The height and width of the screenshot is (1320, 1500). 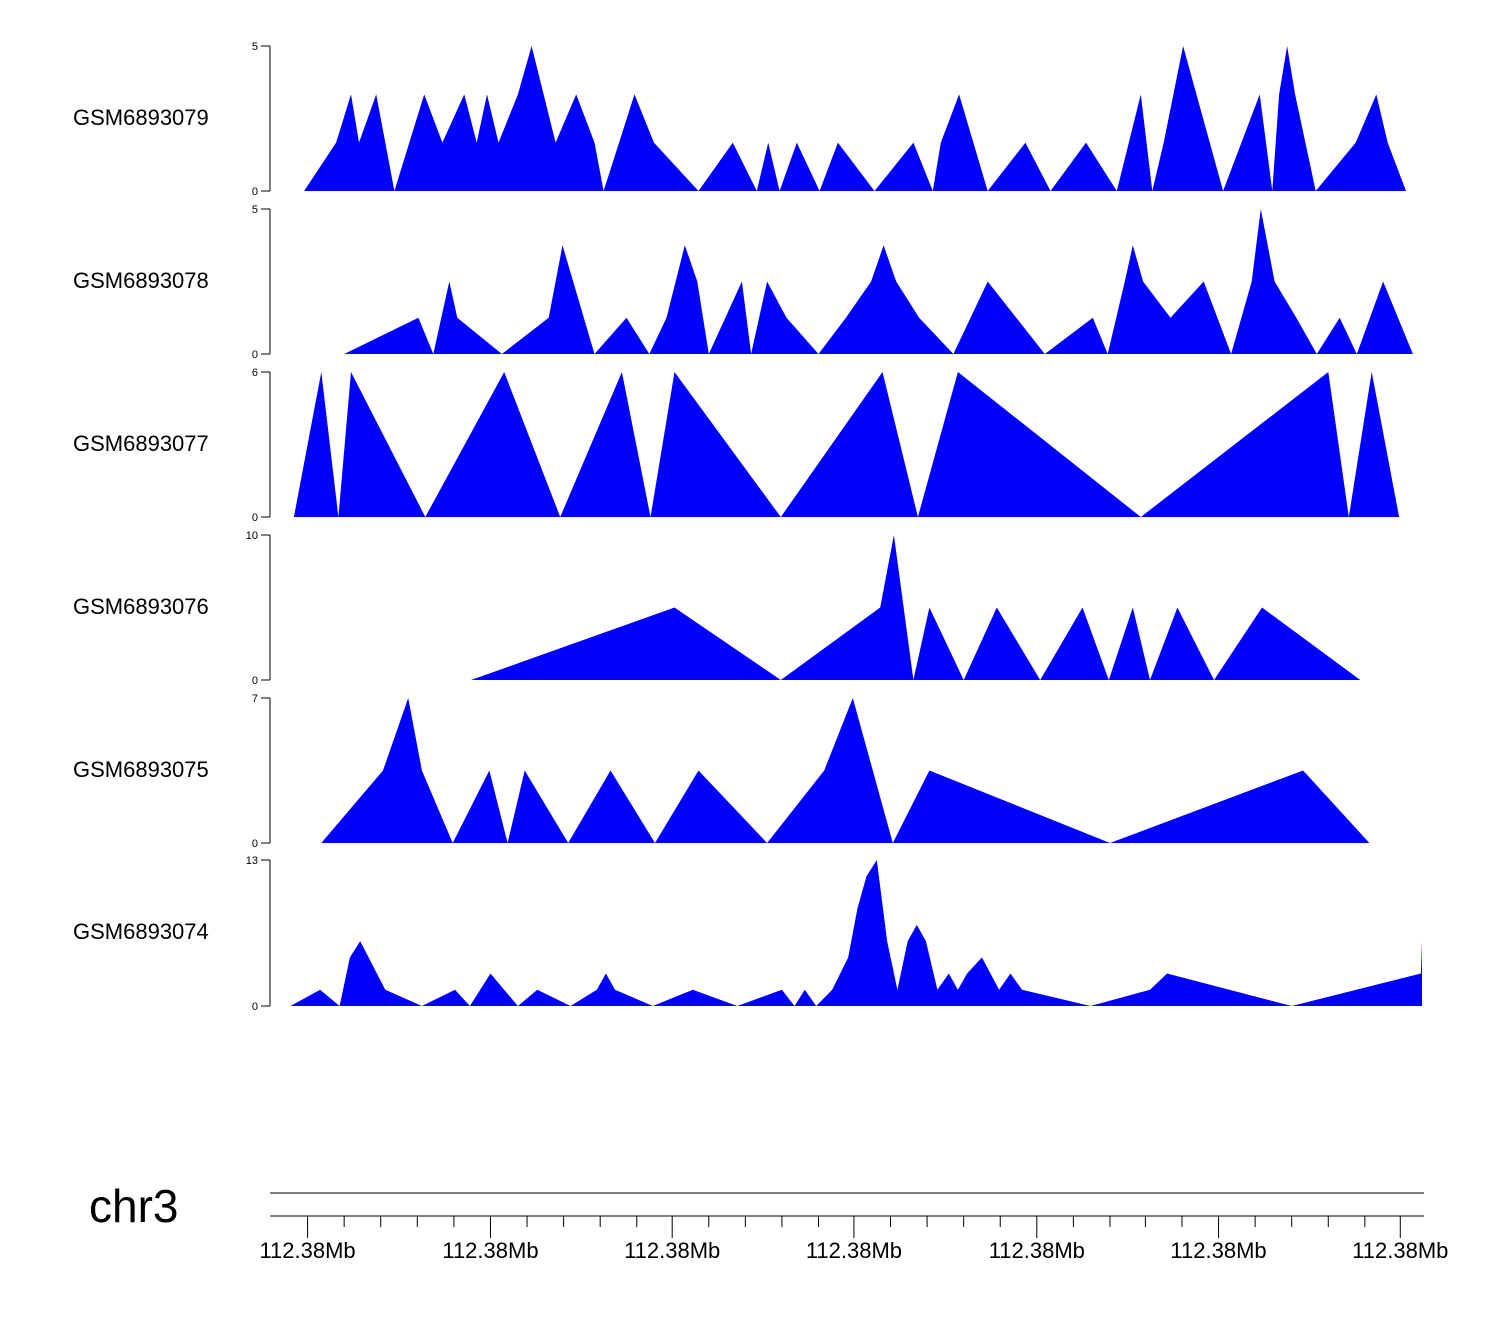 I want to click on track-label: GSM6893078, so click(x=141, y=280).